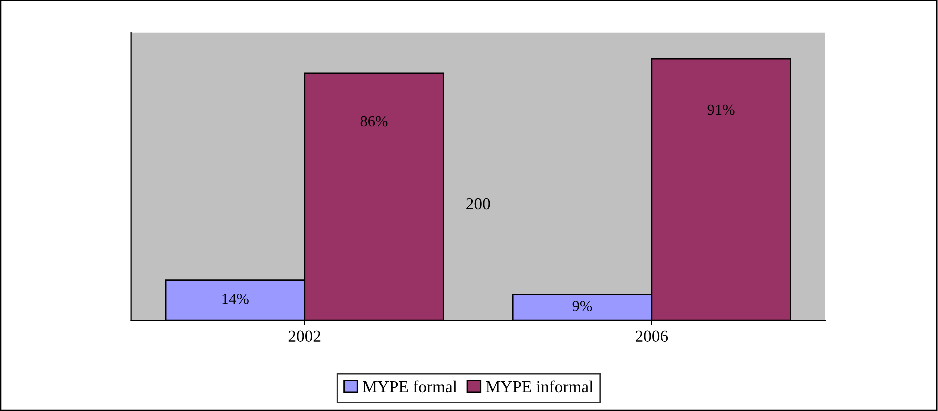 Image resolution: width=938 pixels, height=411 pixels. I want to click on data-label: 14%, so click(235, 299).